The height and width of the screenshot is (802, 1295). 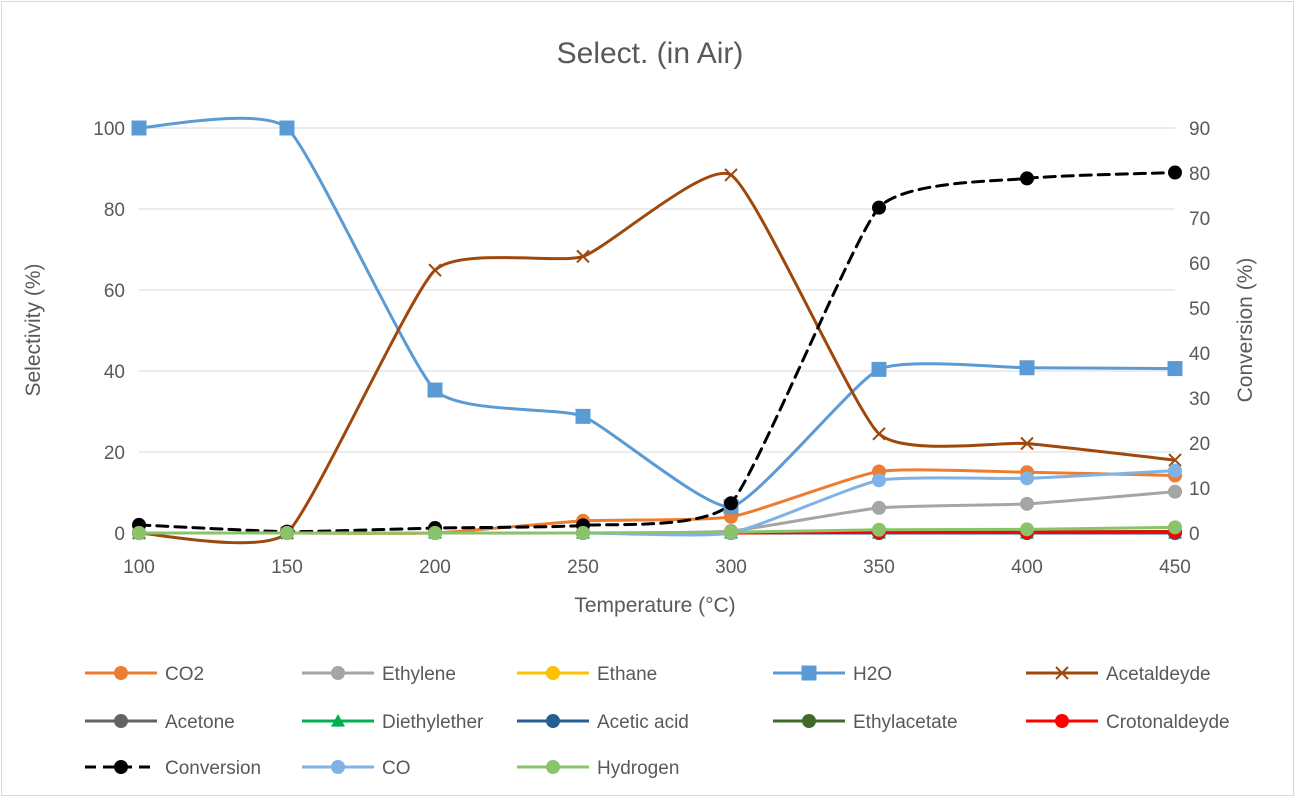 I want to click on legend-label: Acetaldeyde, so click(x=1158, y=674).